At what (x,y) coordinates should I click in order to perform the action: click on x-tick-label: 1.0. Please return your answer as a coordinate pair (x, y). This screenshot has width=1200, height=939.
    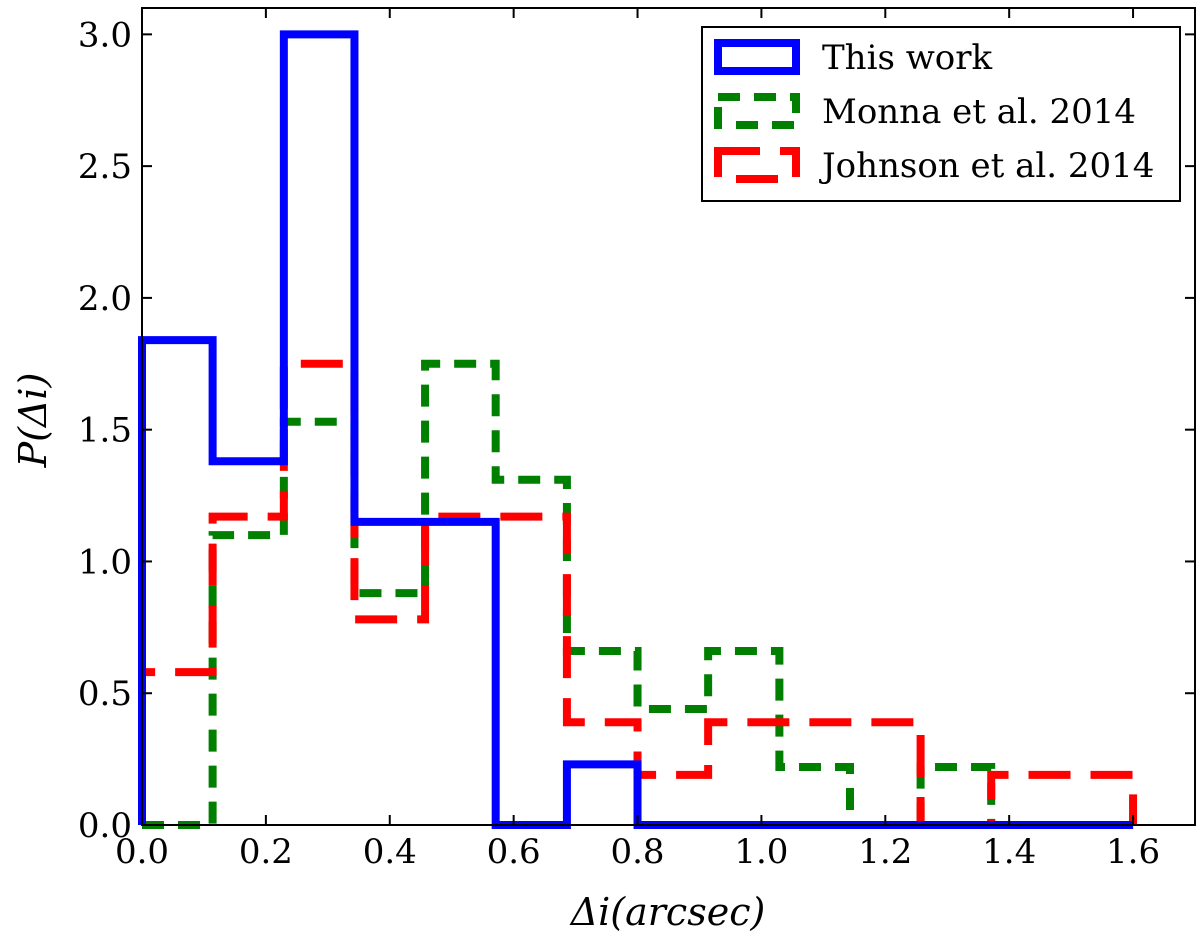
    Looking at the image, I should click on (761, 852).